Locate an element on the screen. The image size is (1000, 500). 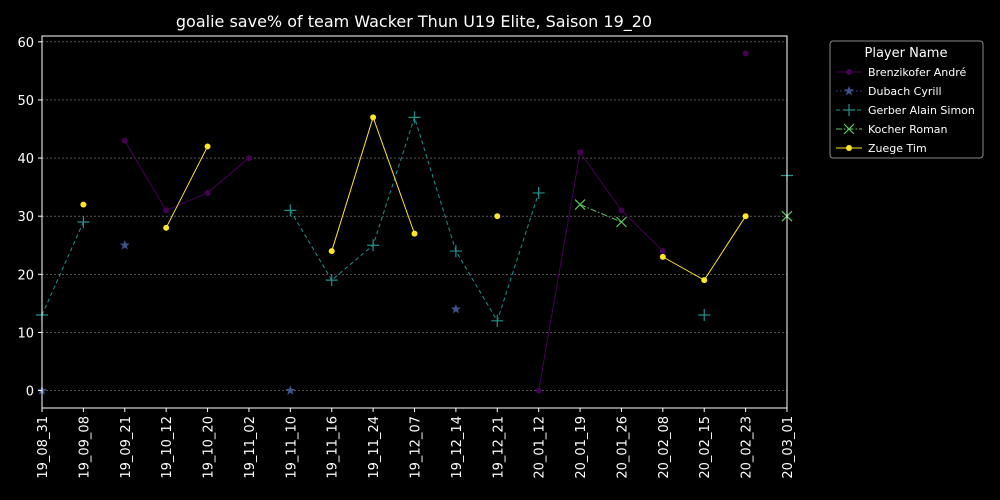
x-tick-label: 19_11_02 is located at coordinates (250, 447).